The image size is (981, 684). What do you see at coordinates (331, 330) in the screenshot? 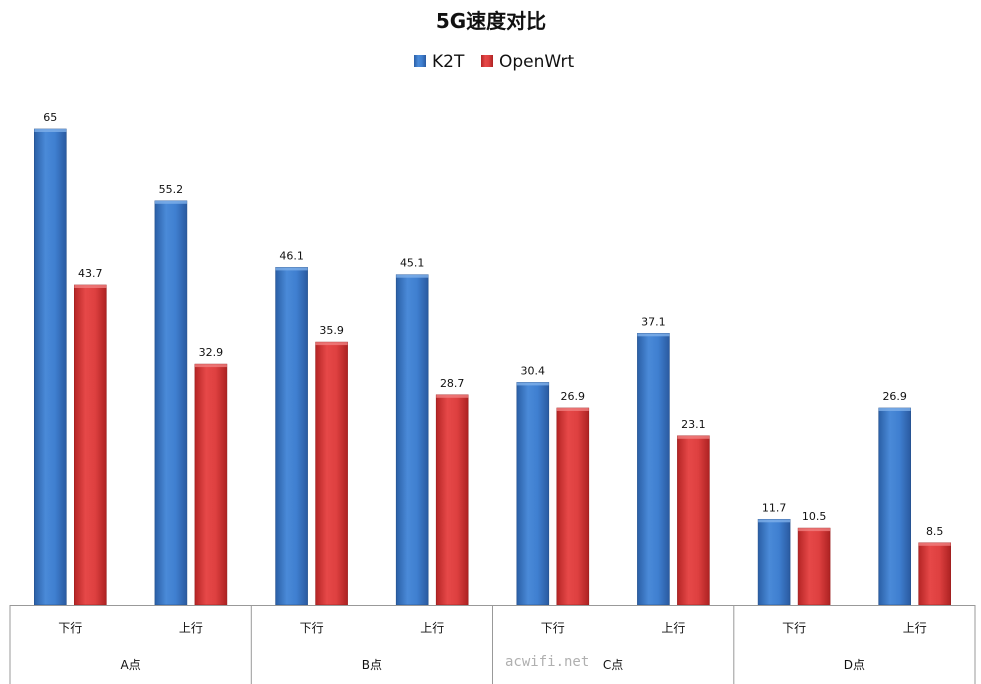
I see `data-label-openwrt-3: 35.9` at bounding box center [331, 330].